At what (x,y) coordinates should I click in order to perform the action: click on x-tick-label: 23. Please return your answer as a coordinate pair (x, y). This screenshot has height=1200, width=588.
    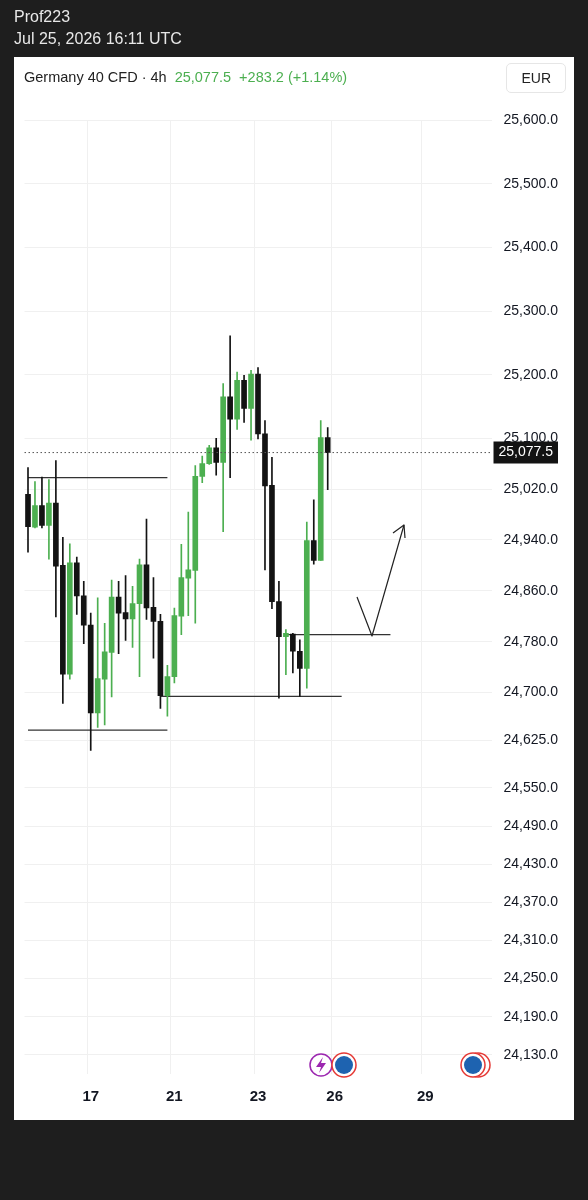
    Looking at the image, I should click on (258, 1096).